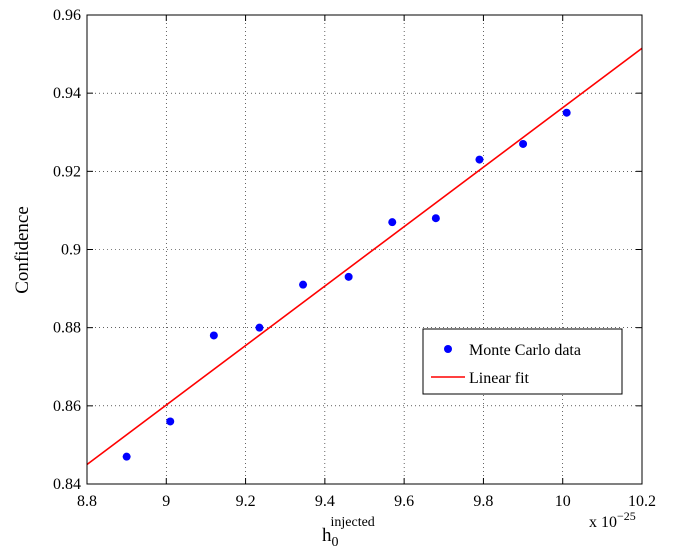 This screenshot has height=547, width=678. What do you see at coordinates (499, 378) in the screenshot?
I see `legend-label-linear-fit: Linear fit` at bounding box center [499, 378].